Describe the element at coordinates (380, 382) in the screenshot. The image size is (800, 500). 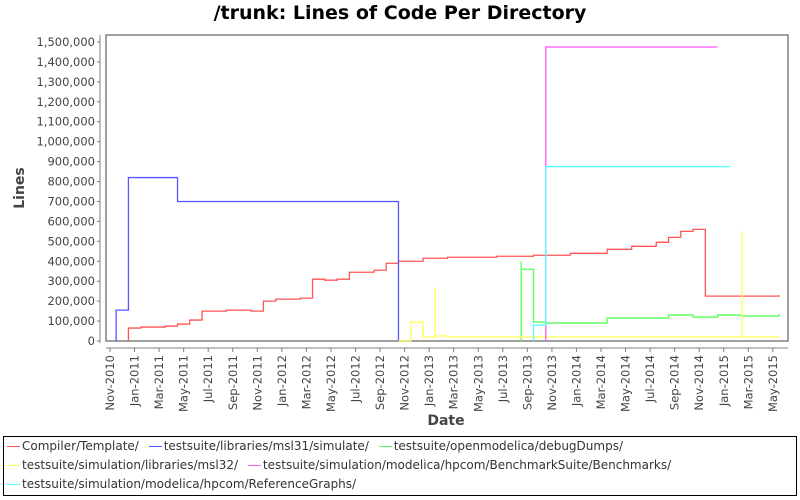
I see `x-tick-label: Sep-2012` at that location.